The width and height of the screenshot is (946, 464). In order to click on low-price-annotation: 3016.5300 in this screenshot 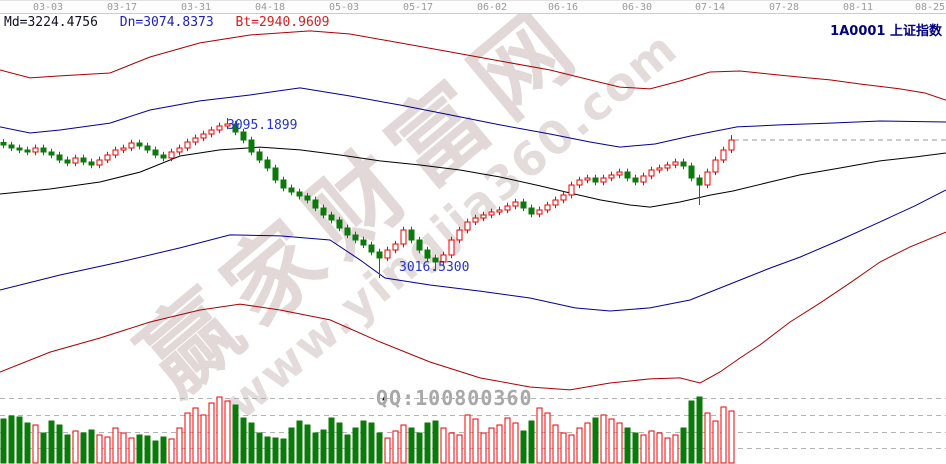, I will do `click(434, 267)`.